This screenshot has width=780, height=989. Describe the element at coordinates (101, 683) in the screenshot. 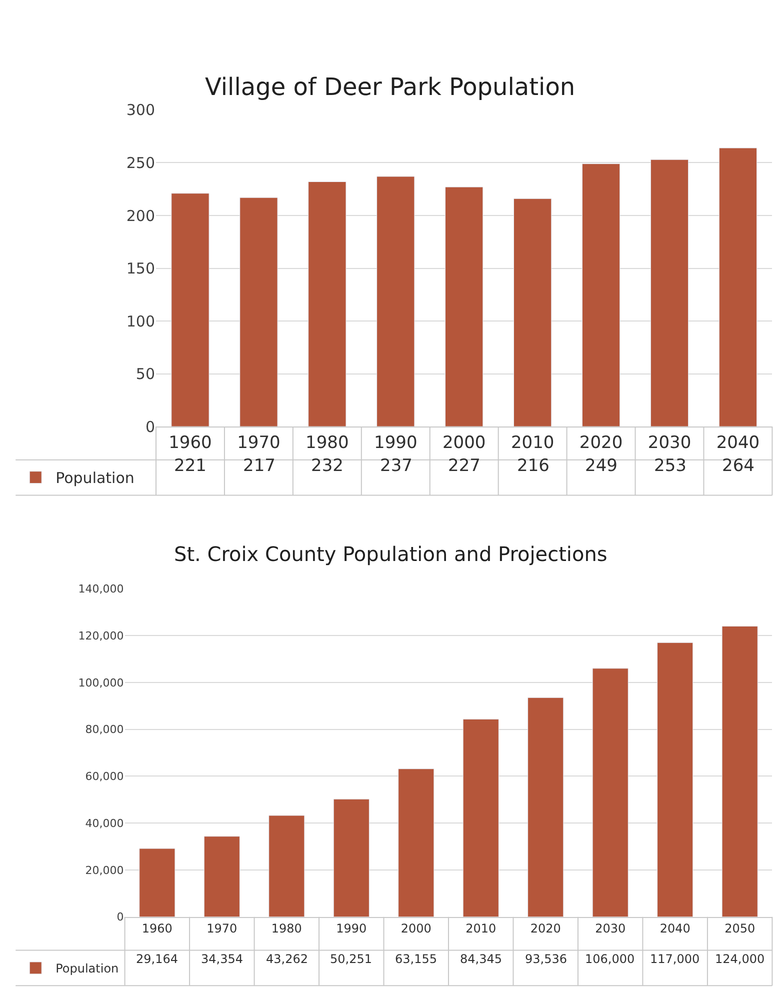

I see `y-tick-label: 100,000` at that location.